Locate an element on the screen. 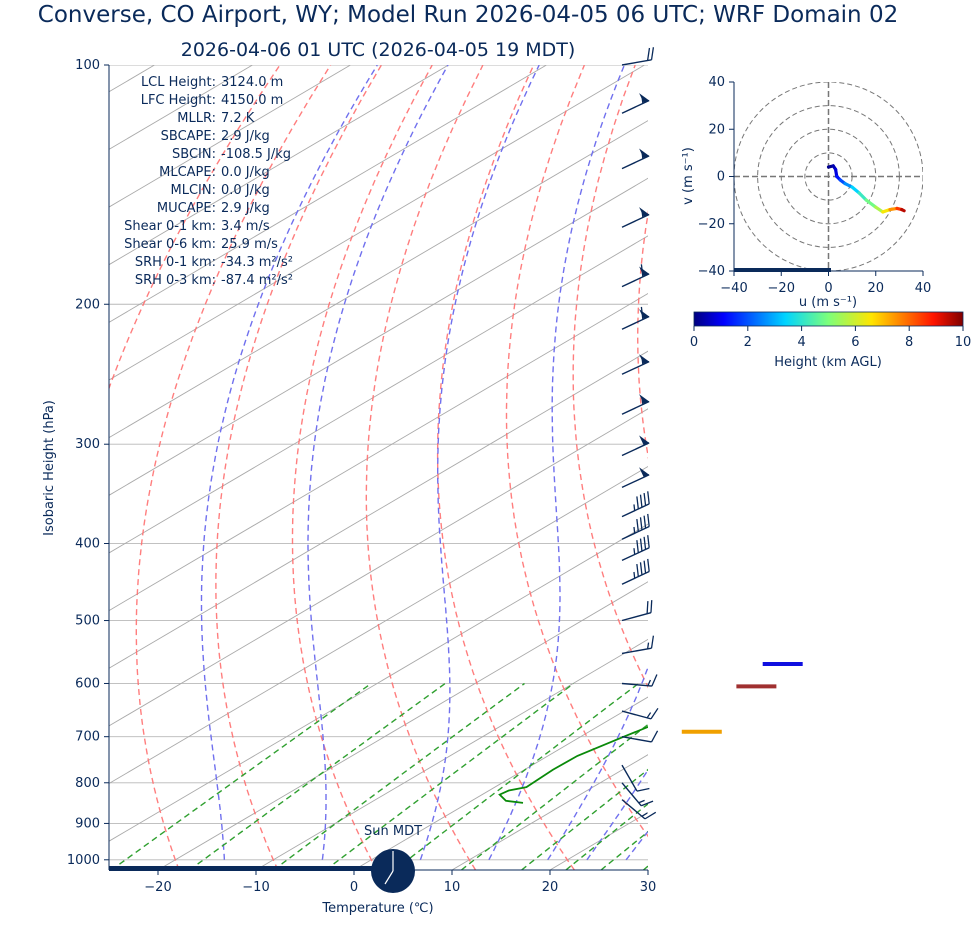 The height and width of the screenshot is (936, 972). stat-label: Shear 0-1 km: is located at coordinates (170, 226).